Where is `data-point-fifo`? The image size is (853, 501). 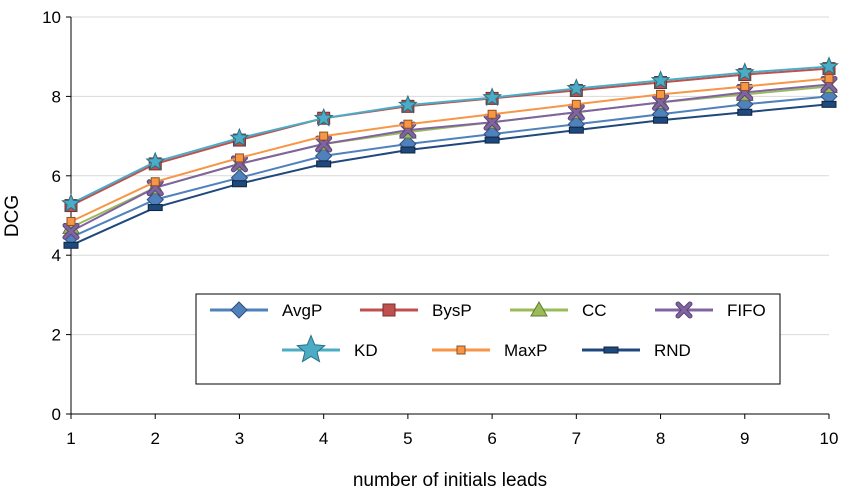 data-point-fifo is located at coordinates (71, 231).